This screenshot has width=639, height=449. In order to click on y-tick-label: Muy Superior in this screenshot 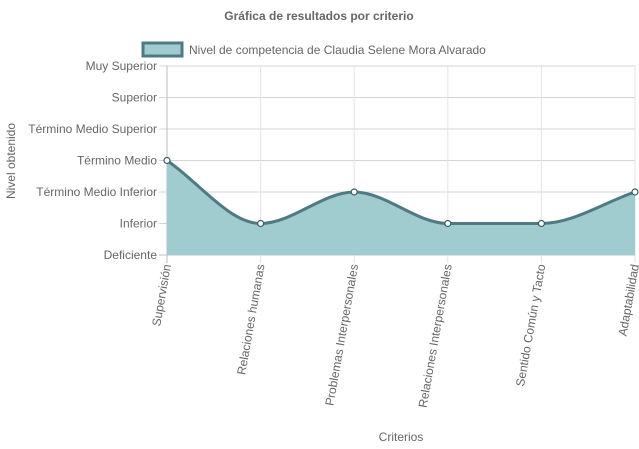, I will do `click(121, 66)`.